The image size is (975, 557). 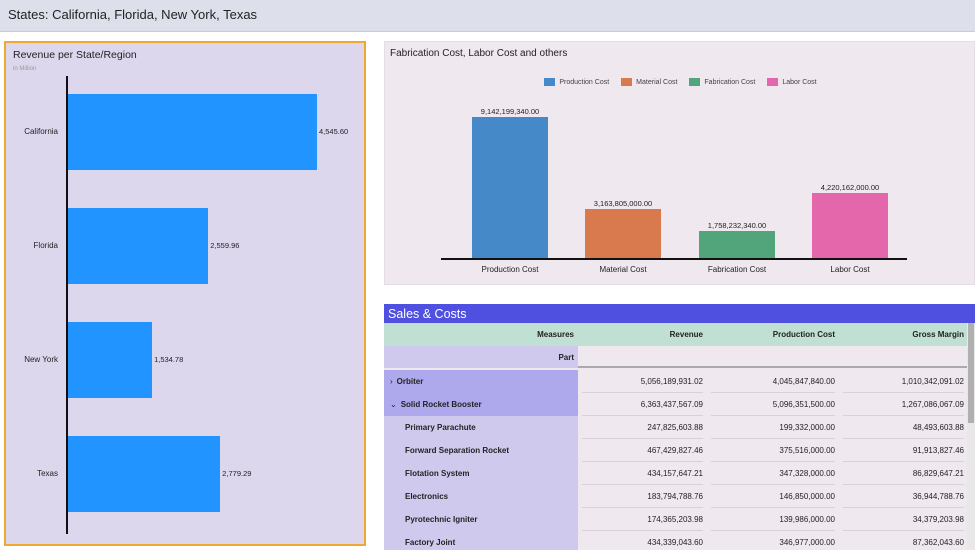 What do you see at coordinates (903, 519) in the screenshot?
I see `cell: 34,379,203.98` at bounding box center [903, 519].